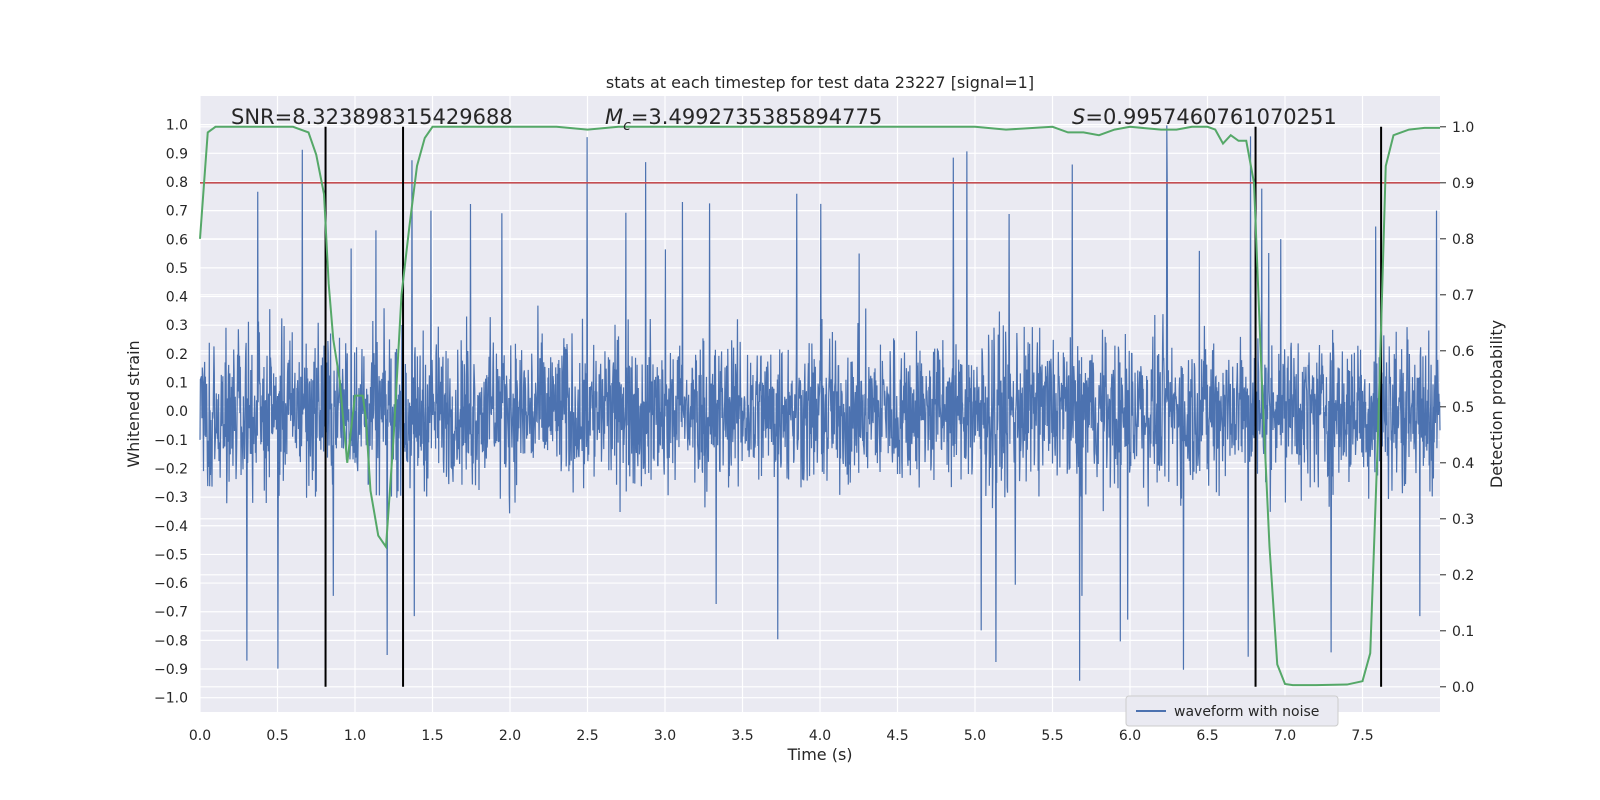 The height and width of the screenshot is (800, 1600). I want to click on y2-tick-label: 1.0, so click(1463, 128).